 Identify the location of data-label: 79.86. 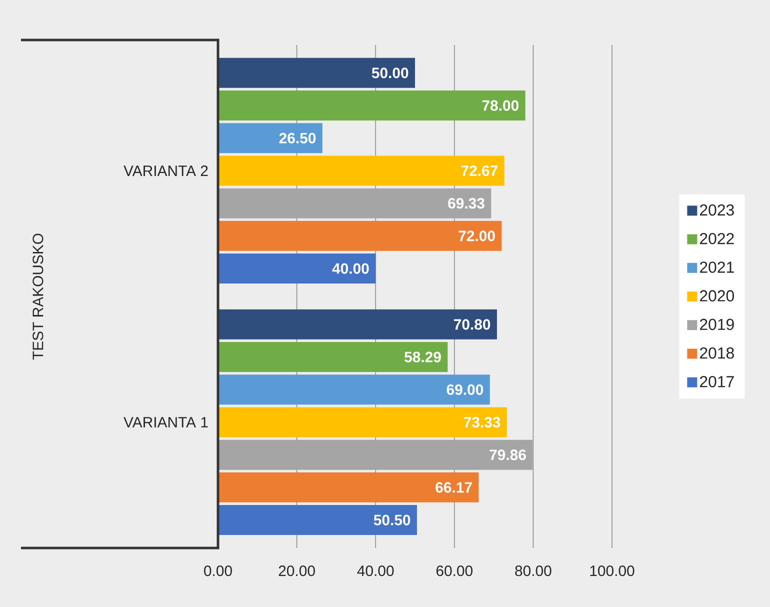
(508, 455).